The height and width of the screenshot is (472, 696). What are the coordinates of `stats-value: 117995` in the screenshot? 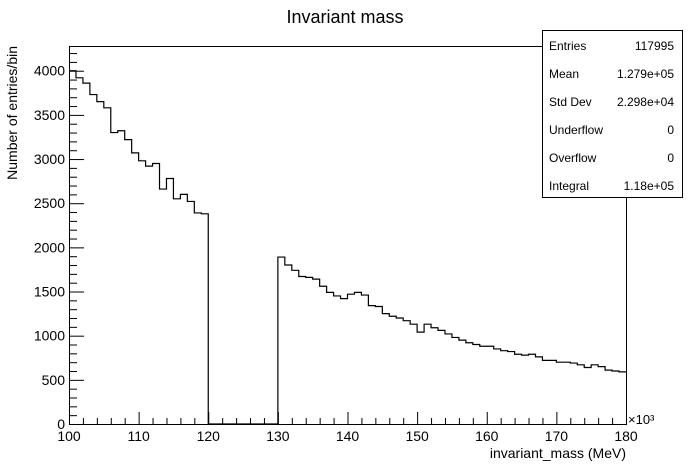 It's located at (654, 46).